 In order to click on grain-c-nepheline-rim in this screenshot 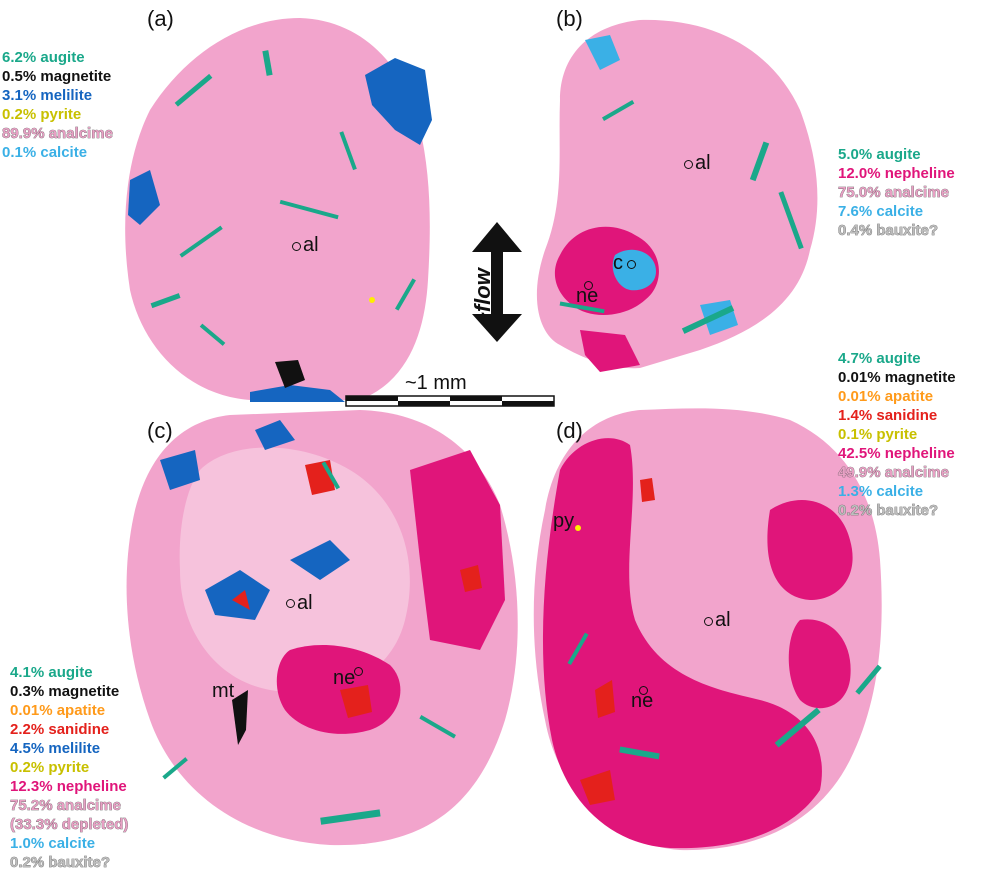, I will do `click(457, 550)`.